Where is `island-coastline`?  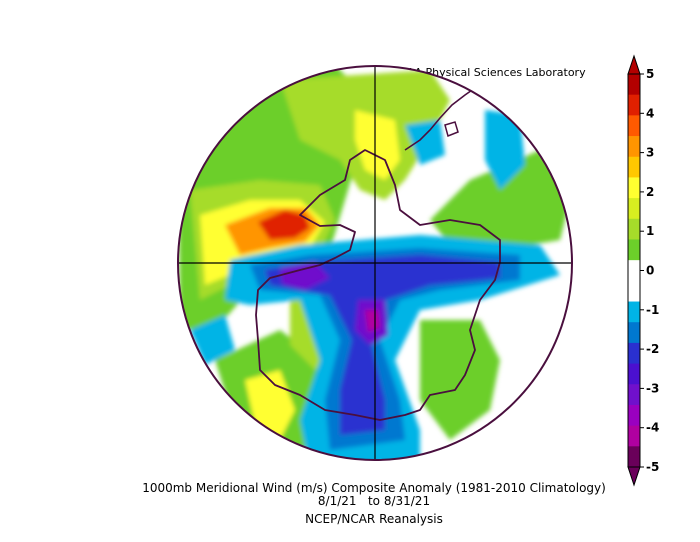 island-coastline is located at coordinates (451, 129).